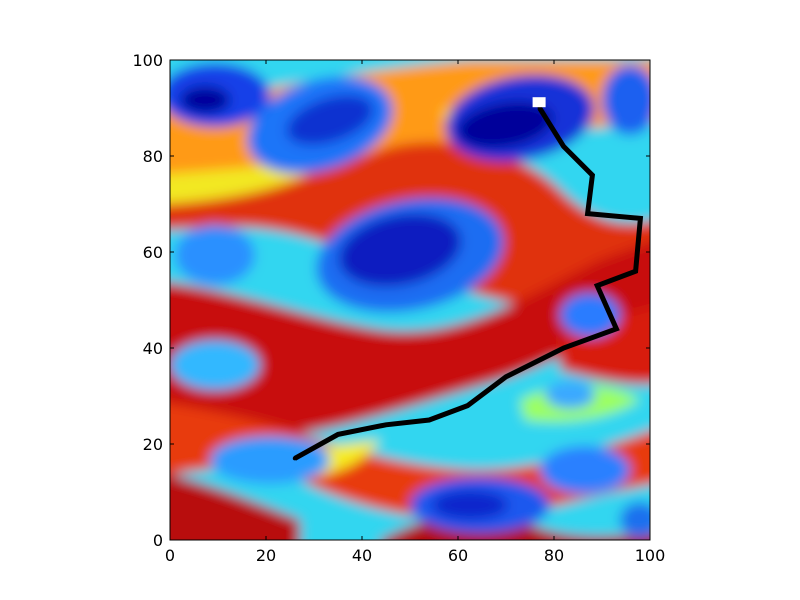  I want to click on x-tick-label: 20, so click(266, 555).